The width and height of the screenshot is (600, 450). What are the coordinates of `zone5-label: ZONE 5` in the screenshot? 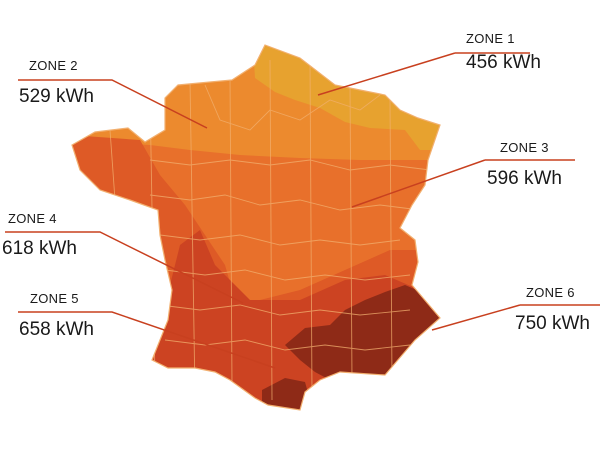 It's located at (54, 298).